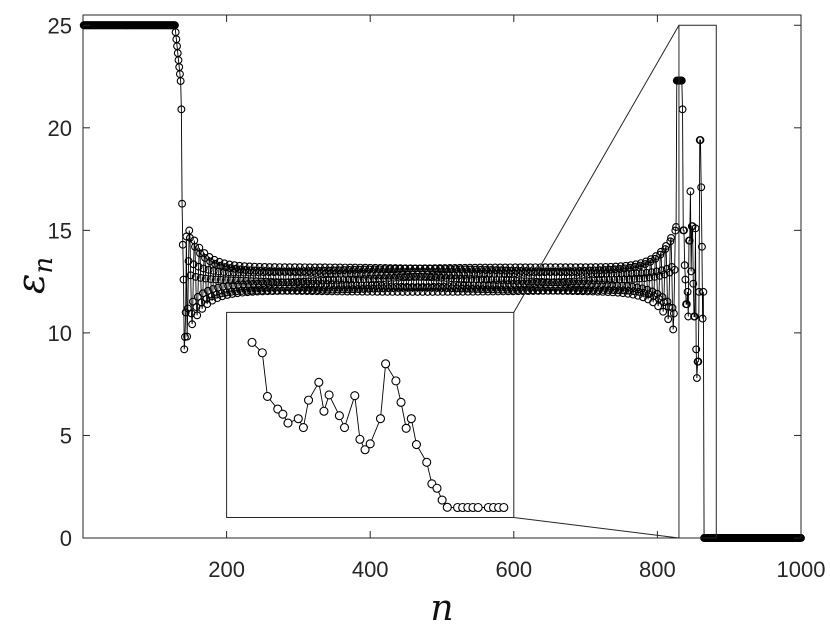  I want to click on y-tick-label: 25, so click(60, 25).